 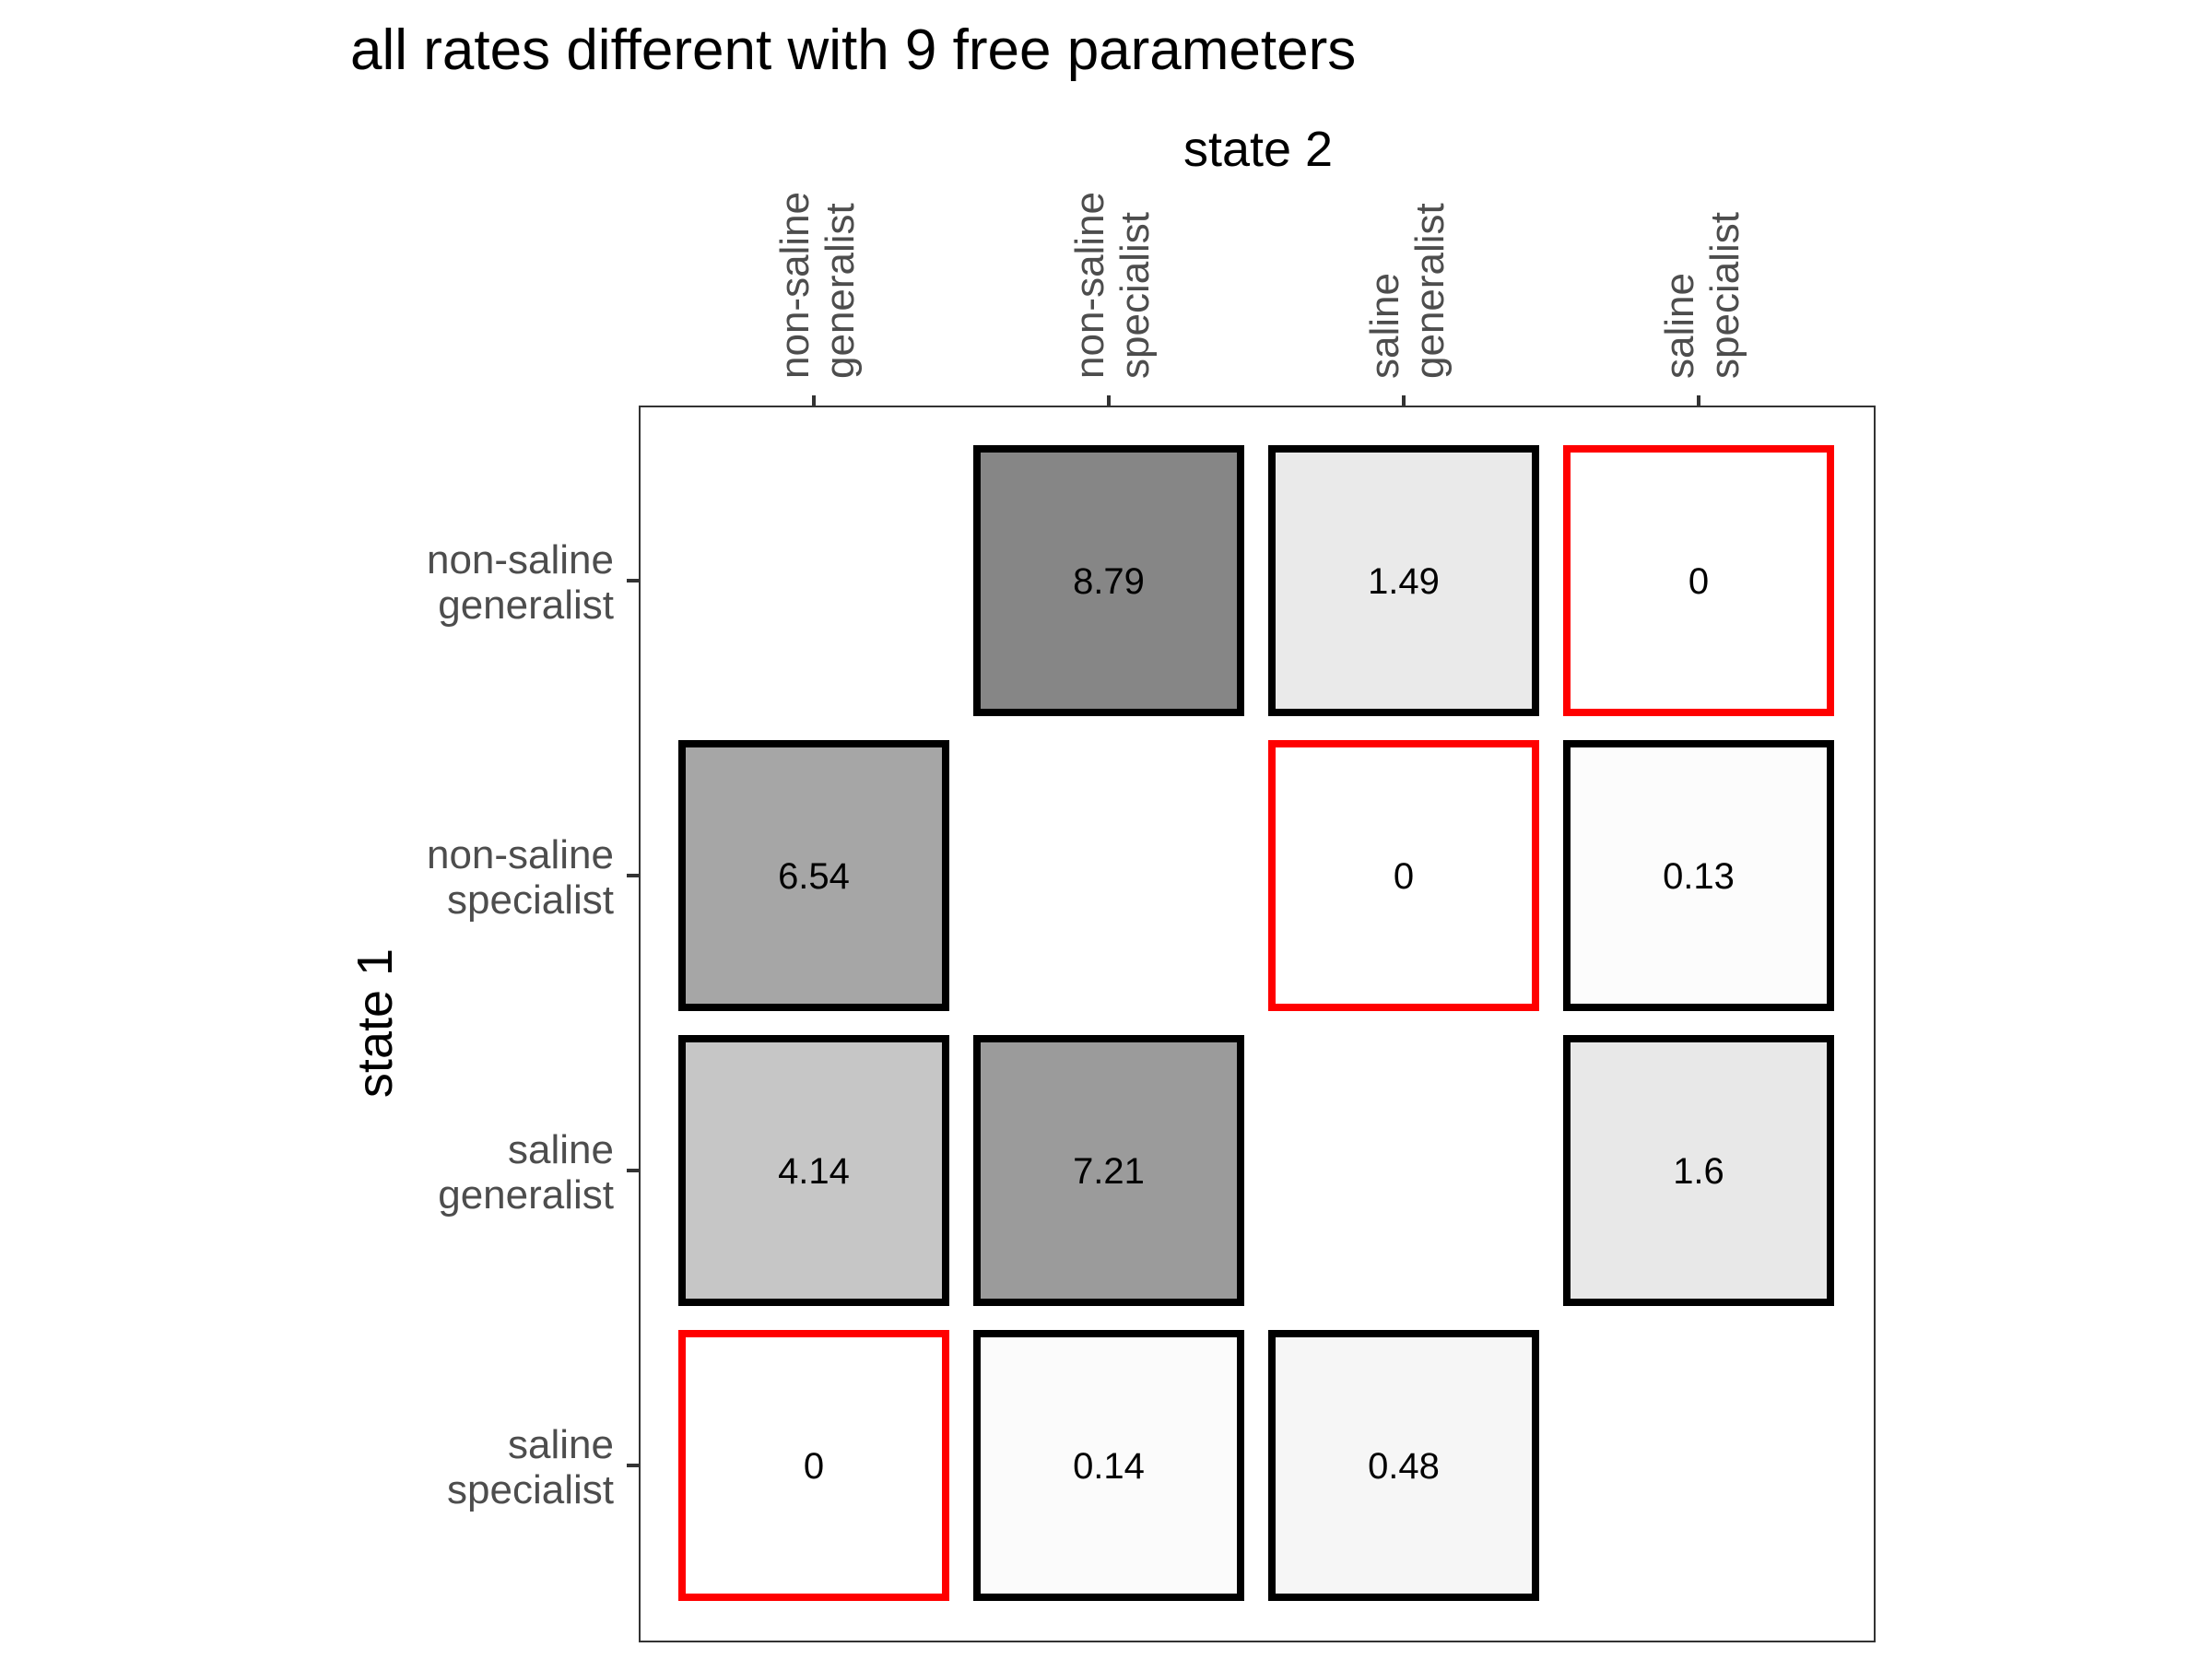 I want to click on y-tick-label: saline generalist, so click(x=526, y=1172).